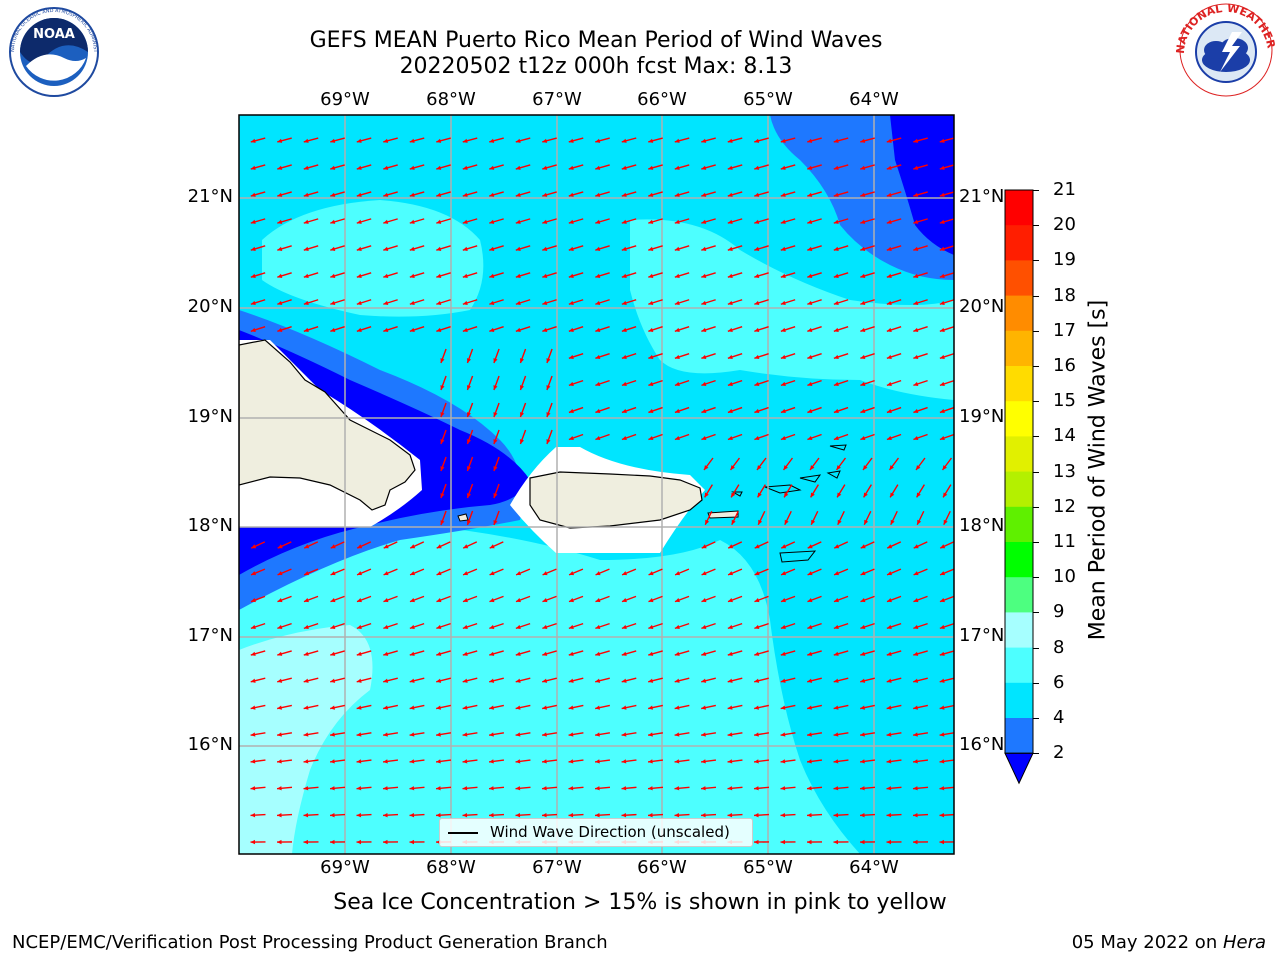  I want to click on colorbar-tick-label: 21, so click(1064, 189).